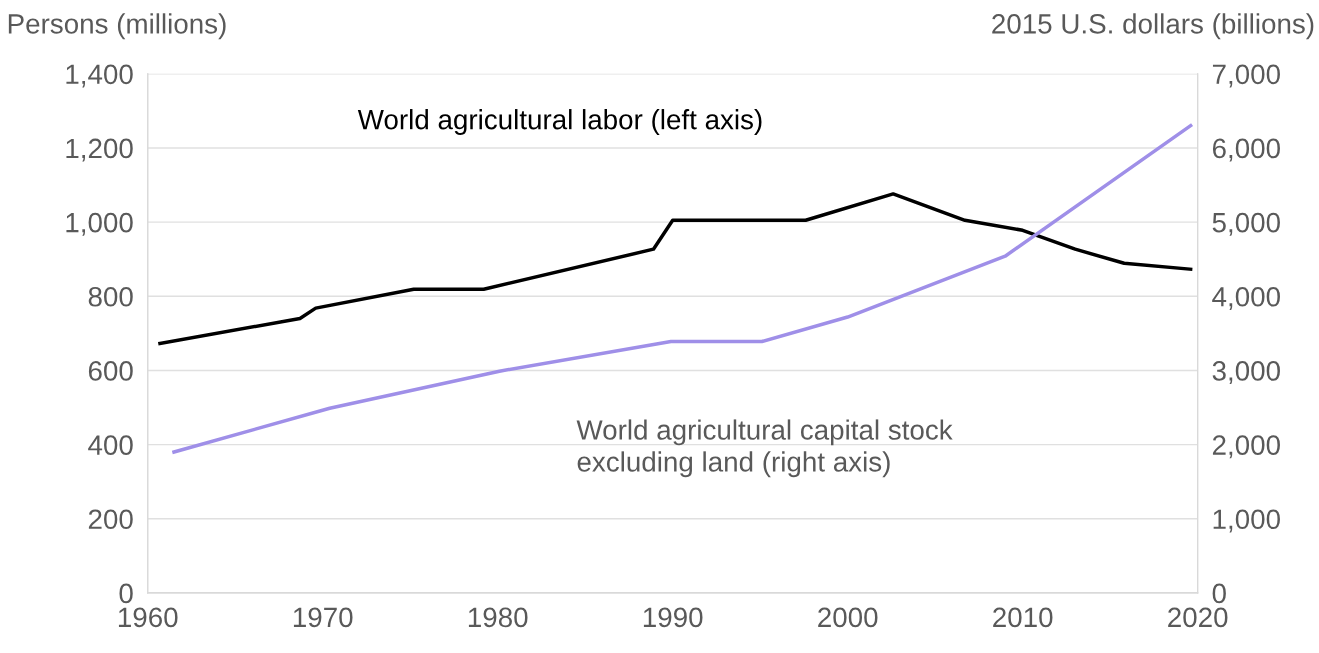 The width and height of the screenshot is (1319, 653). What do you see at coordinates (323, 617) in the screenshot?
I see `x-tick-label: 1970` at bounding box center [323, 617].